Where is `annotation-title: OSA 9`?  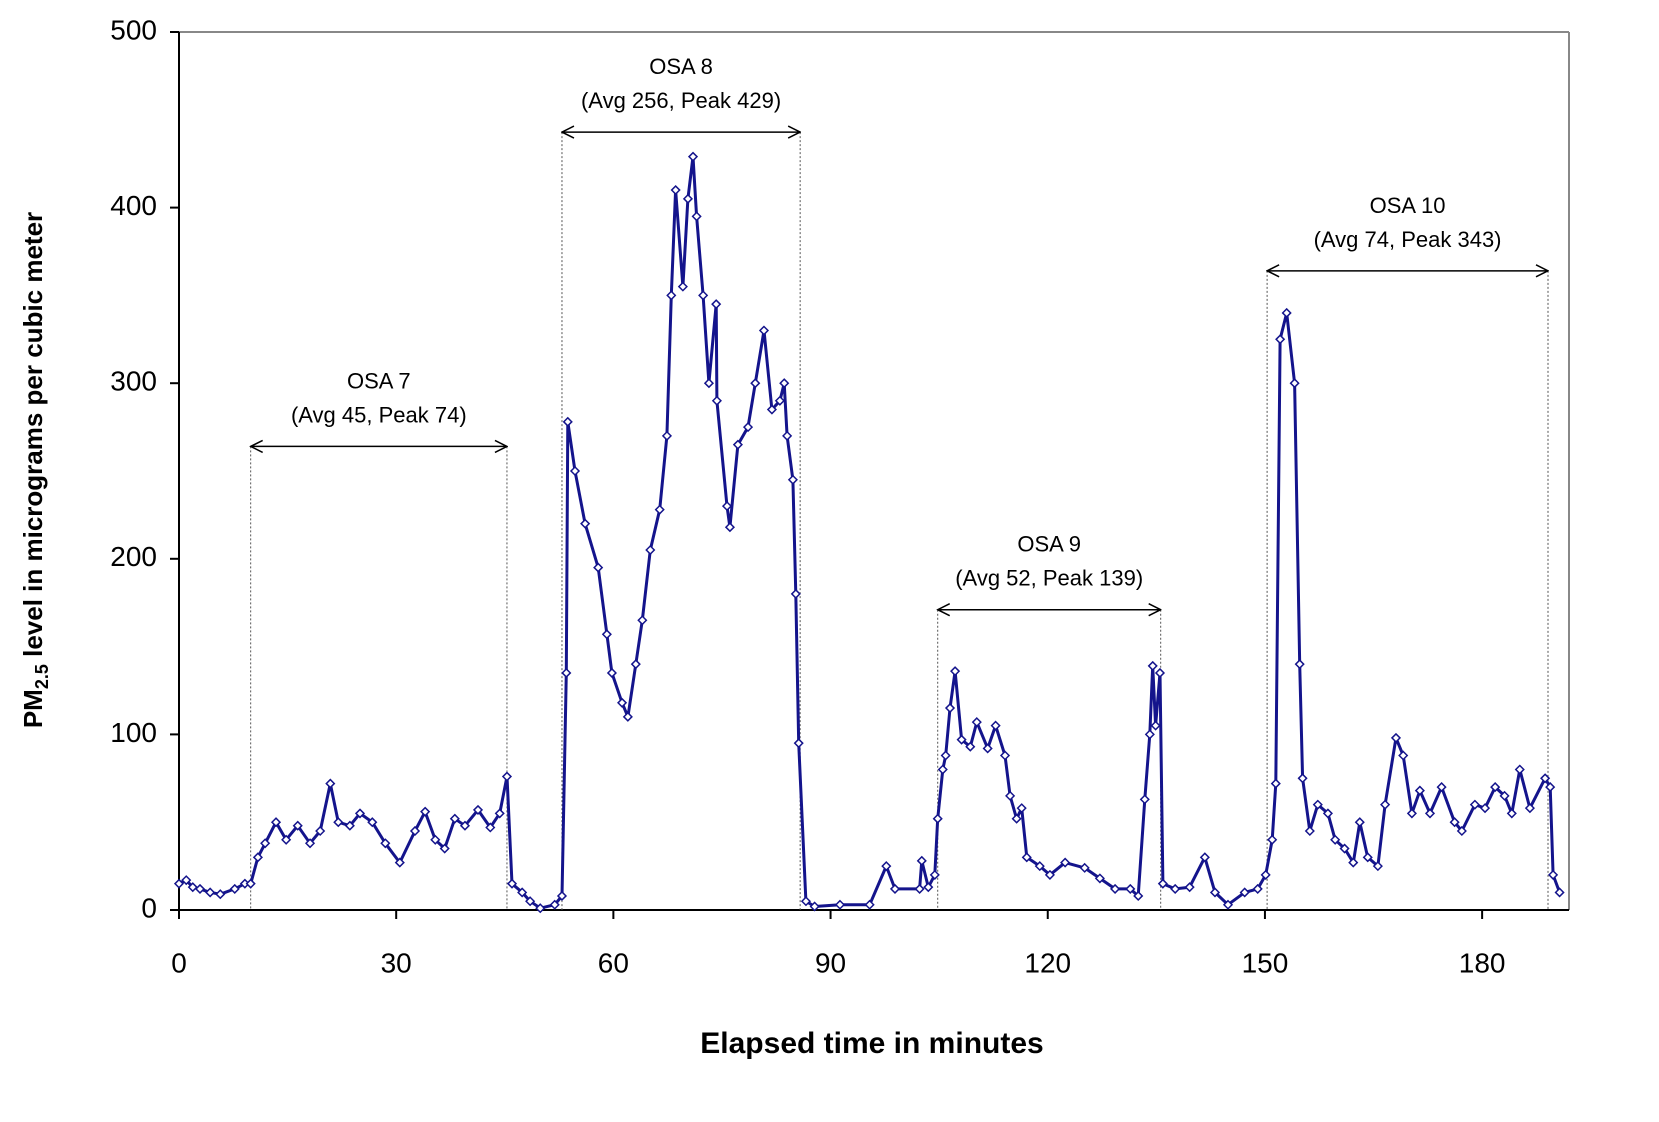
annotation-title: OSA 9 is located at coordinates (1049, 544).